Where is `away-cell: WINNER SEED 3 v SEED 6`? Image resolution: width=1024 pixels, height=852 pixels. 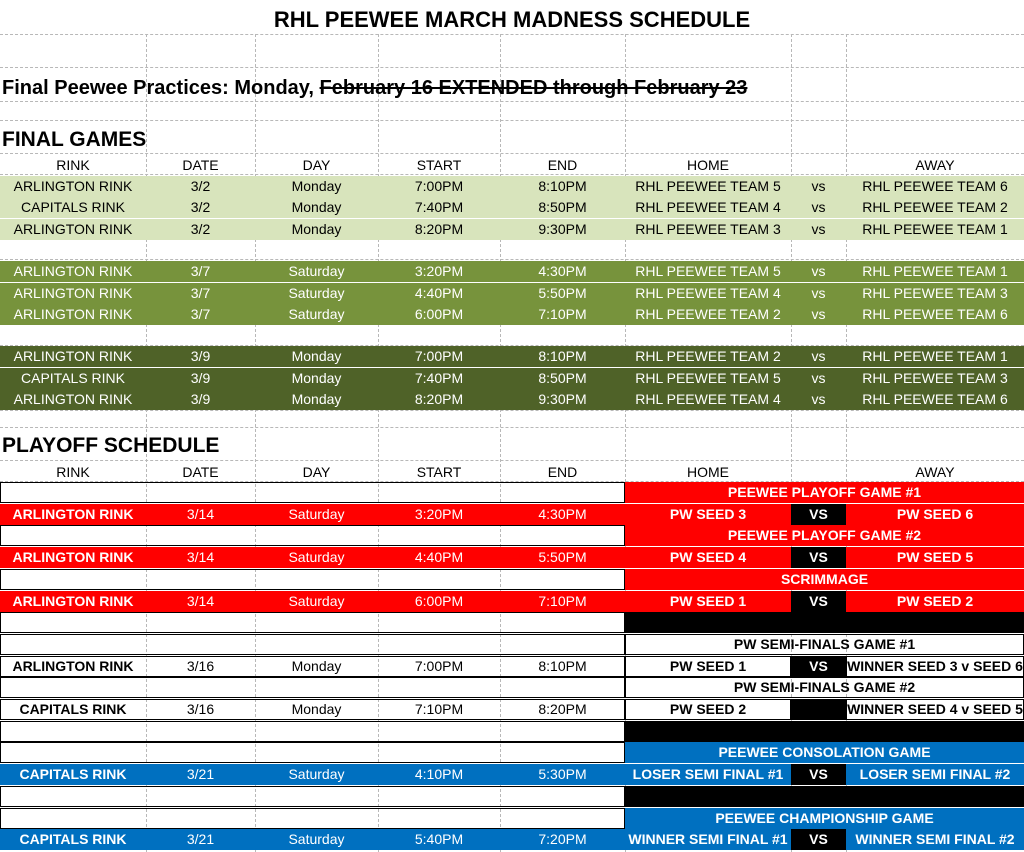 away-cell: WINNER SEED 3 v SEED 6 is located at coordinates (935, 666).